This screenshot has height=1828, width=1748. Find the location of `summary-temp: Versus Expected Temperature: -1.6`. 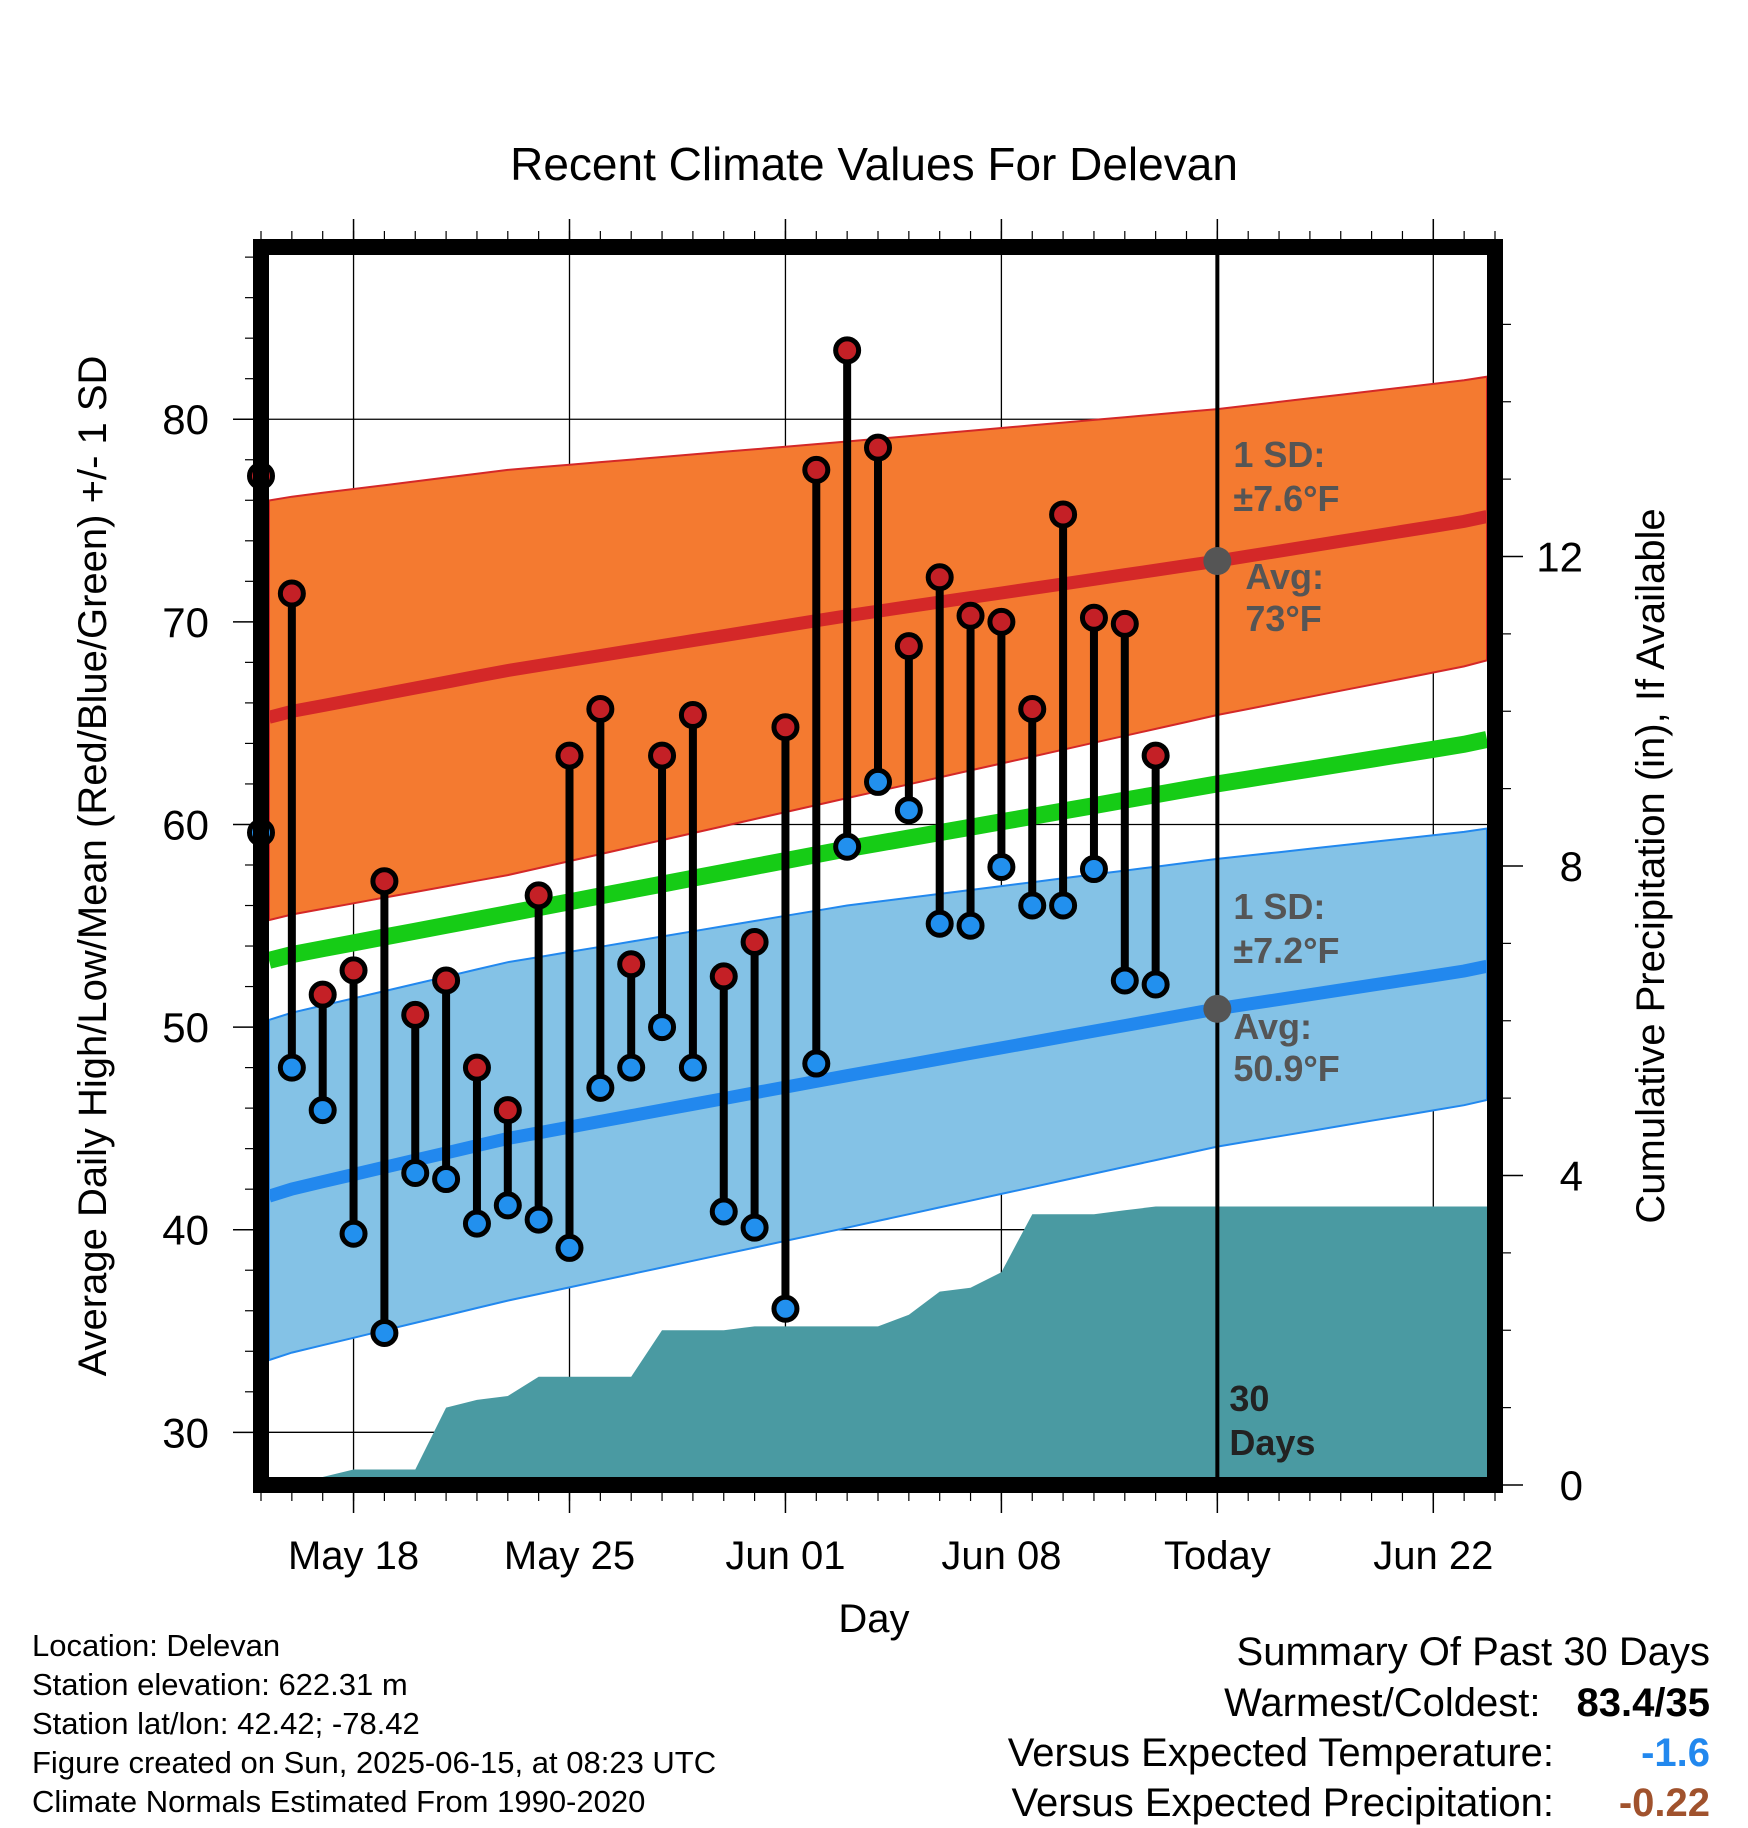

summary-temp: Versus Expected Temperature: -1.6 is located at coordinates (1359, 1753).